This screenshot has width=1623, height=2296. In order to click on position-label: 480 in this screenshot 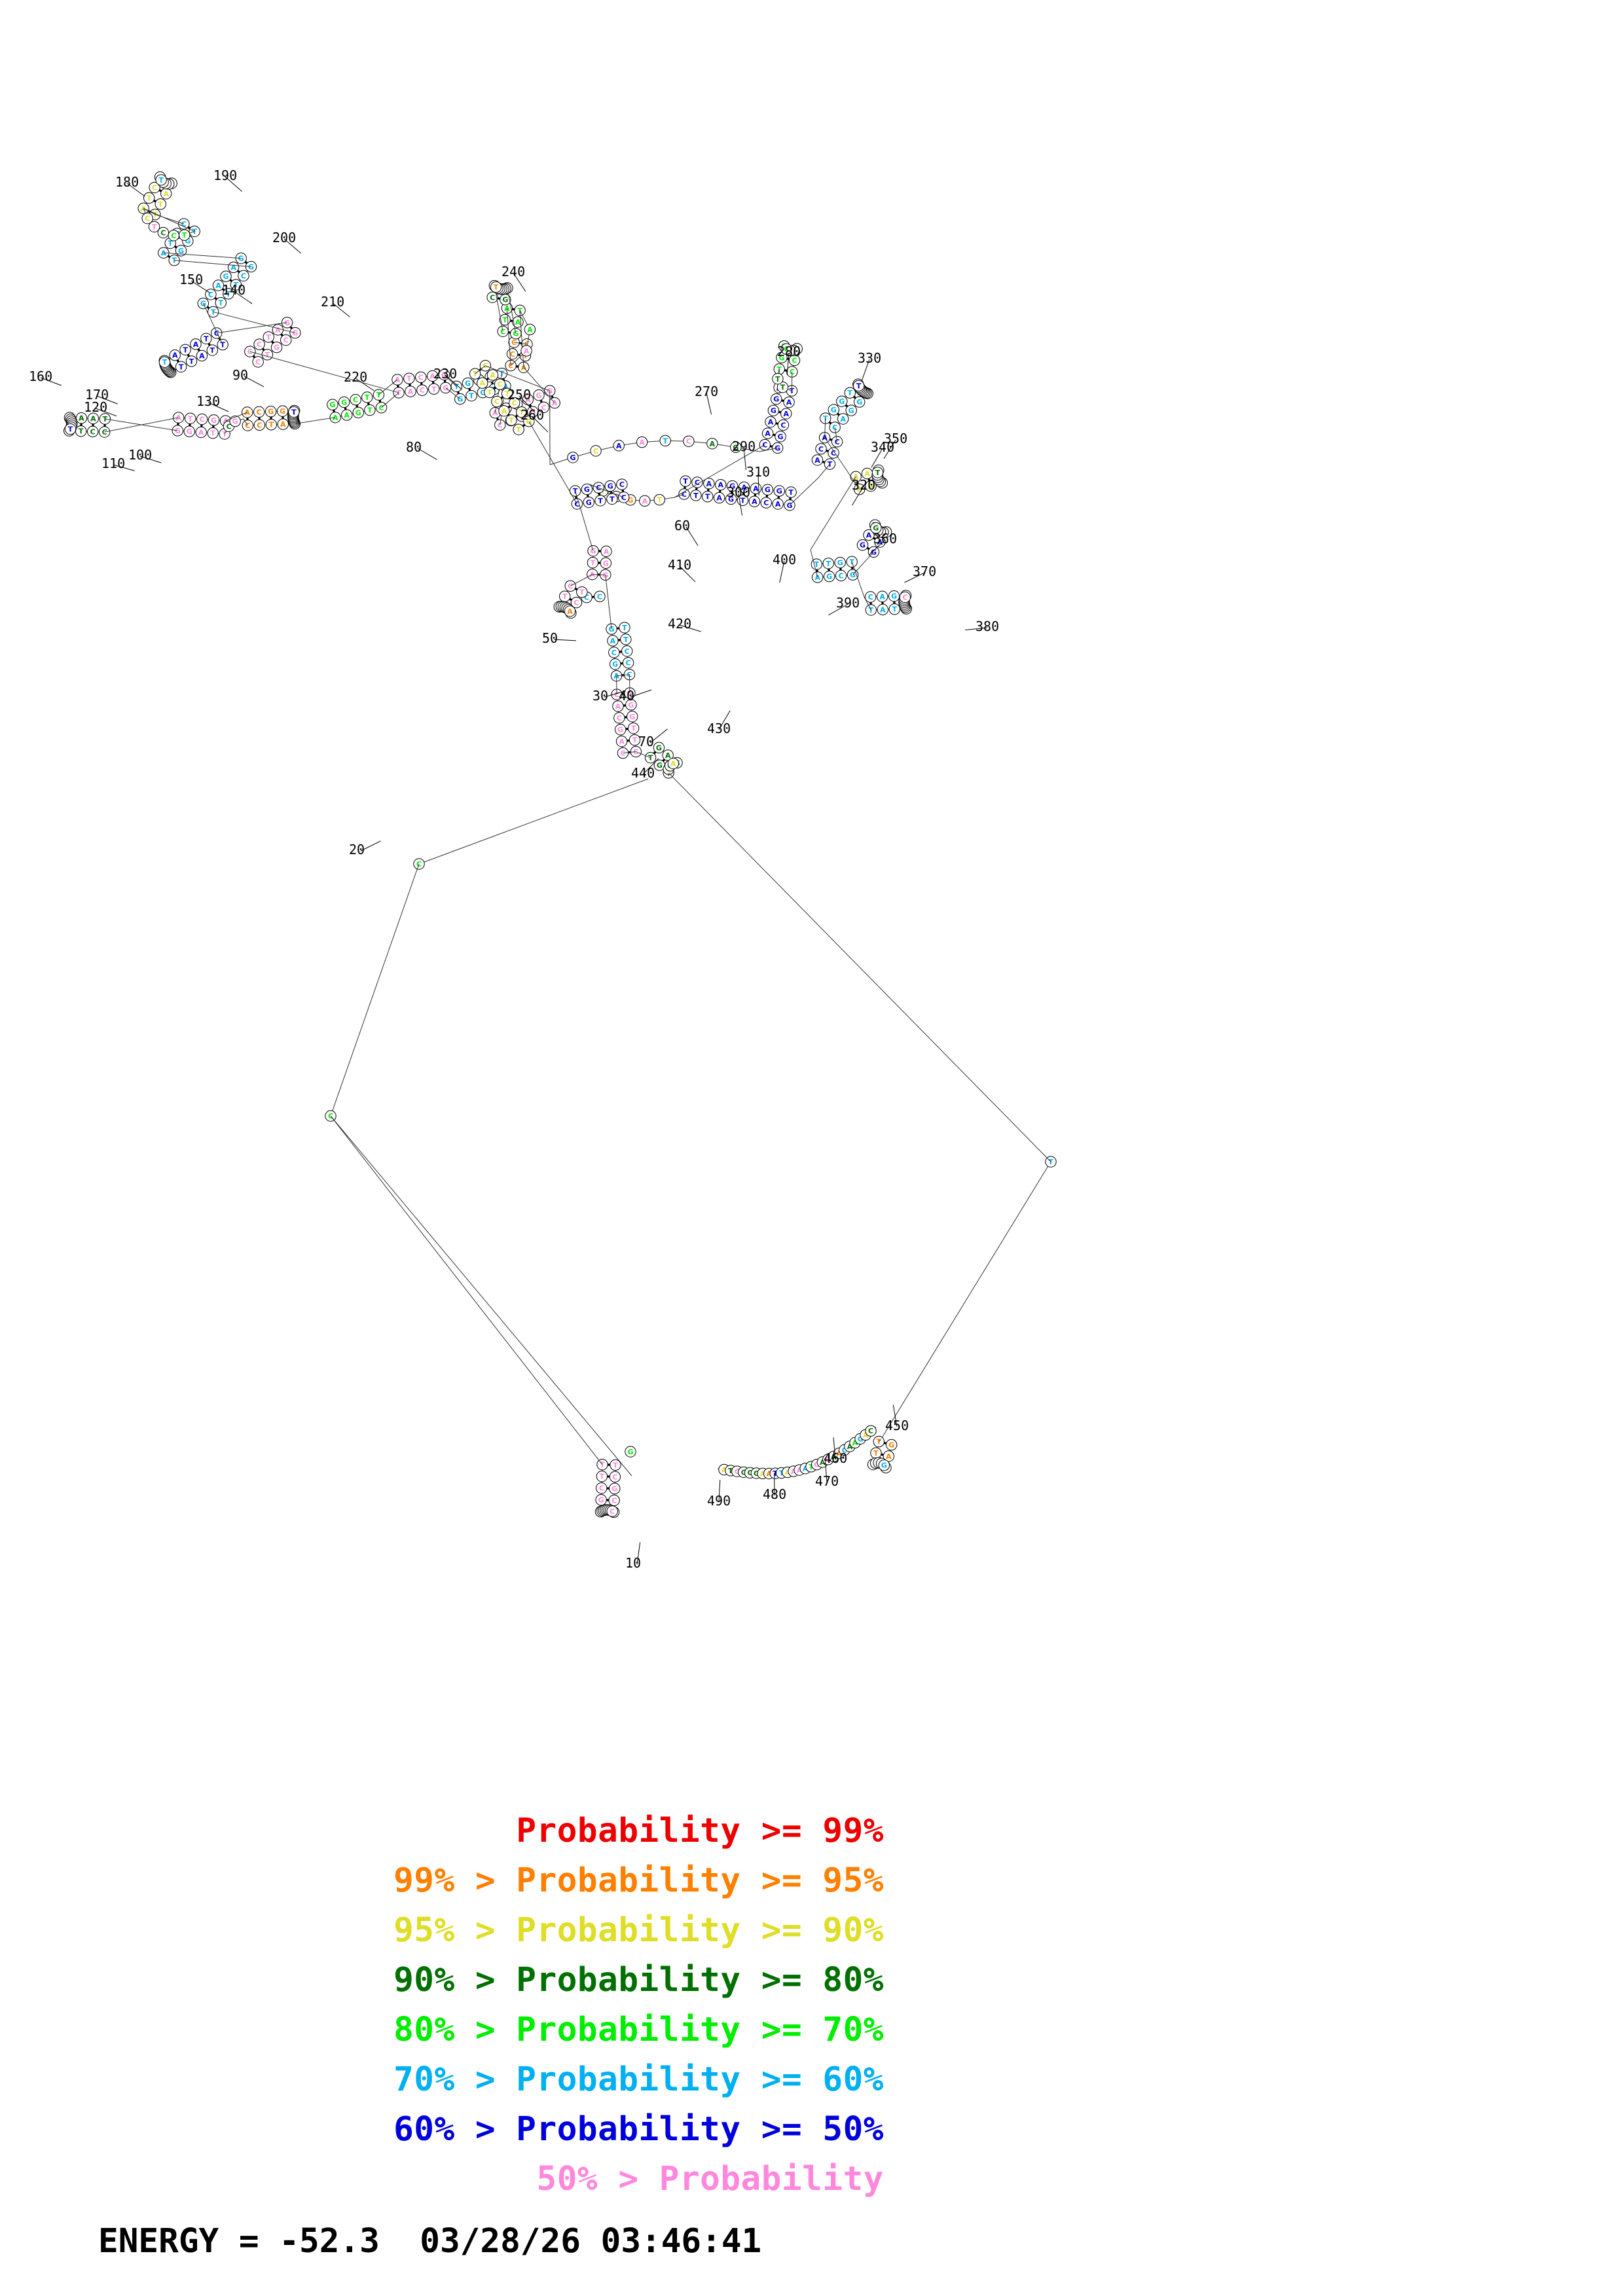, I will do `click(774, 1494)`.